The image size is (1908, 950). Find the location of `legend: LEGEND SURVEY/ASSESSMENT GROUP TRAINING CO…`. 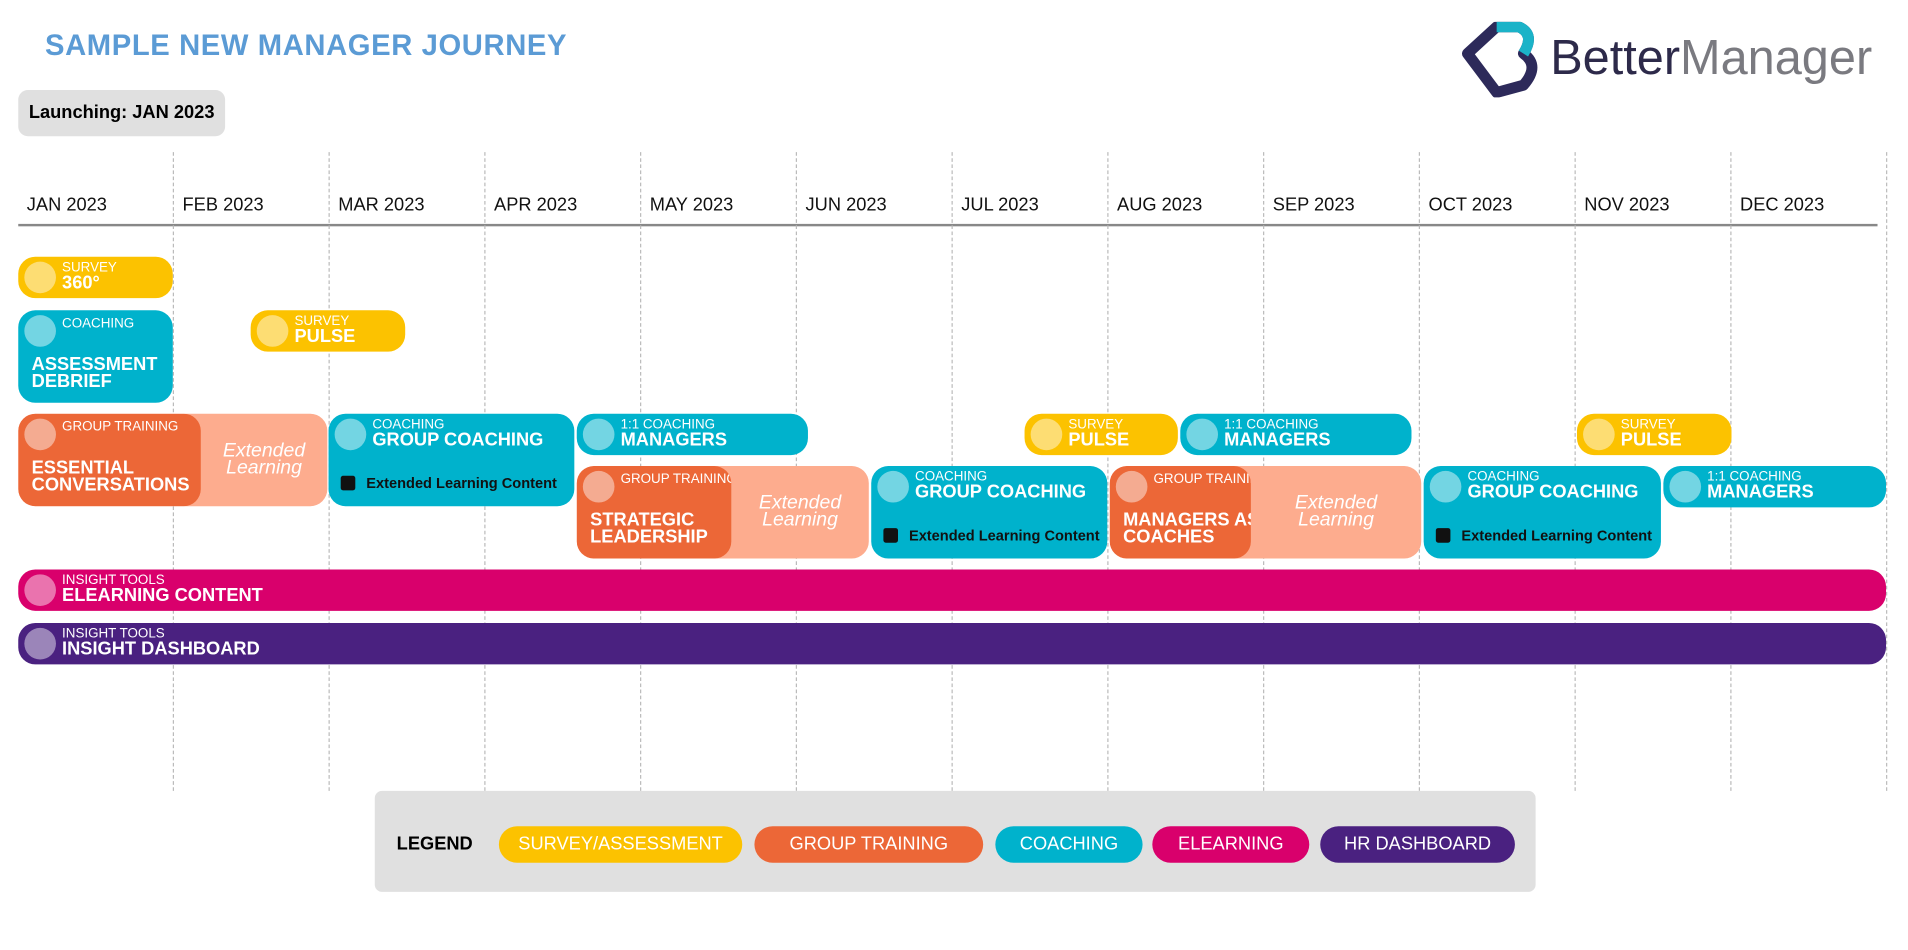

legend: LEGEND SURVEY/ASSESSMENT GROUP TRAINING CO… is located at coordinates (955, 841).